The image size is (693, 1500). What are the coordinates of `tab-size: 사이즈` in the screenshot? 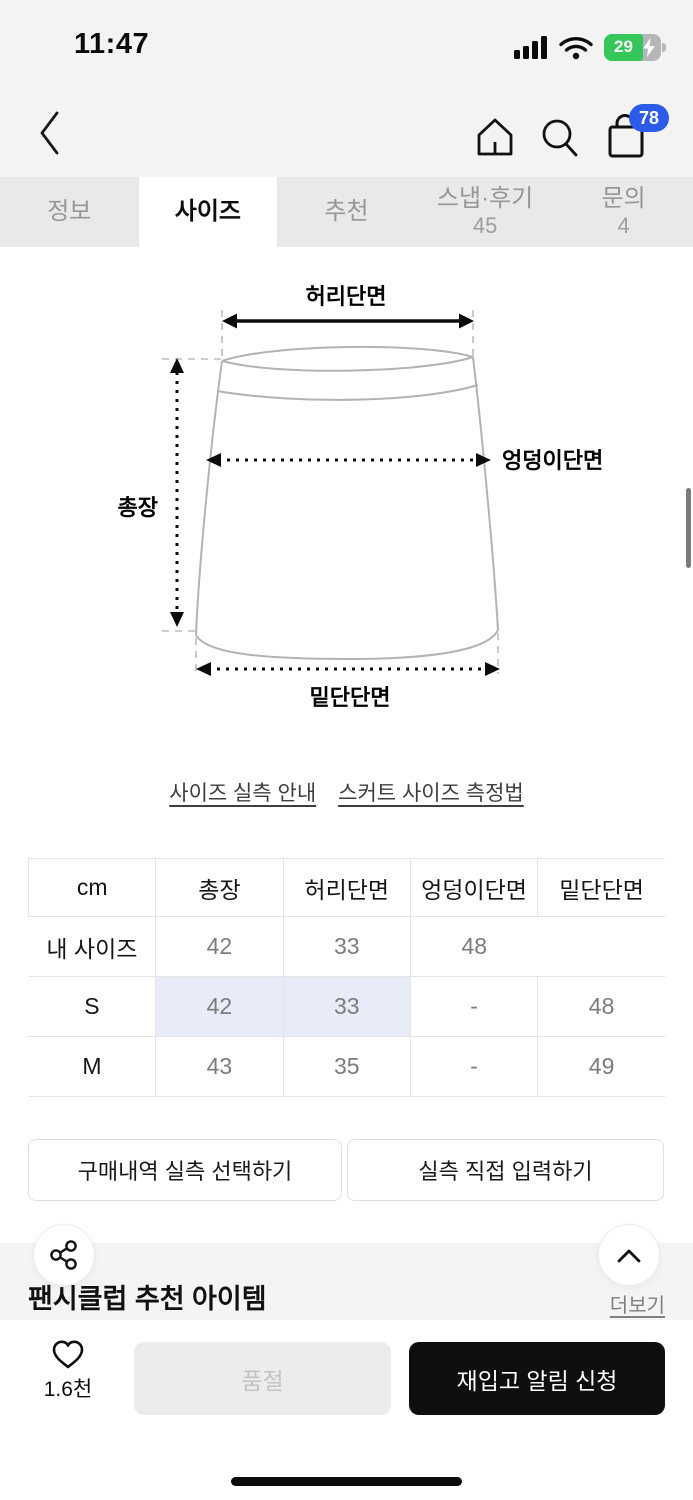 It's located at (208, 212).